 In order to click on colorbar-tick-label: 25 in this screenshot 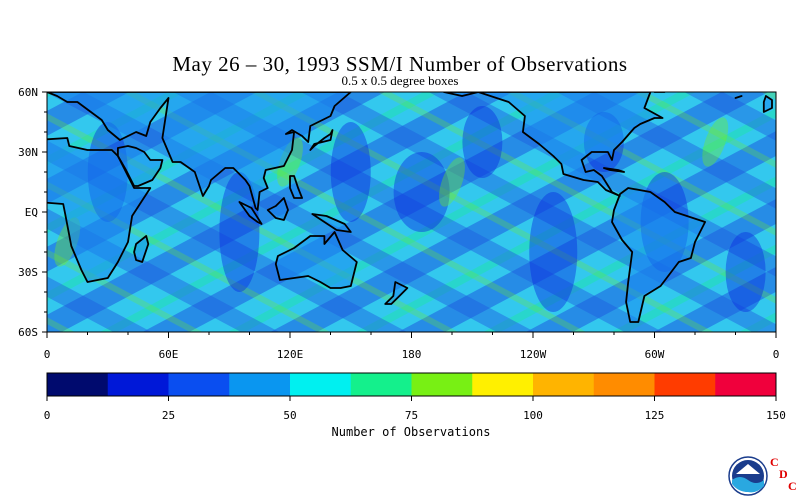, I will do `click(168, 415)`.